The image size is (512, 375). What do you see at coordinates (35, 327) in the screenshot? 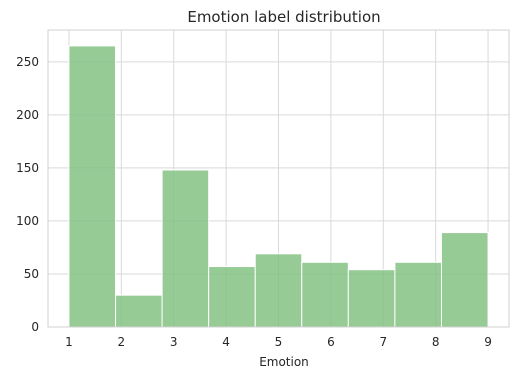
I see `y-tick-label: 0` at bounding box center [35, 327].